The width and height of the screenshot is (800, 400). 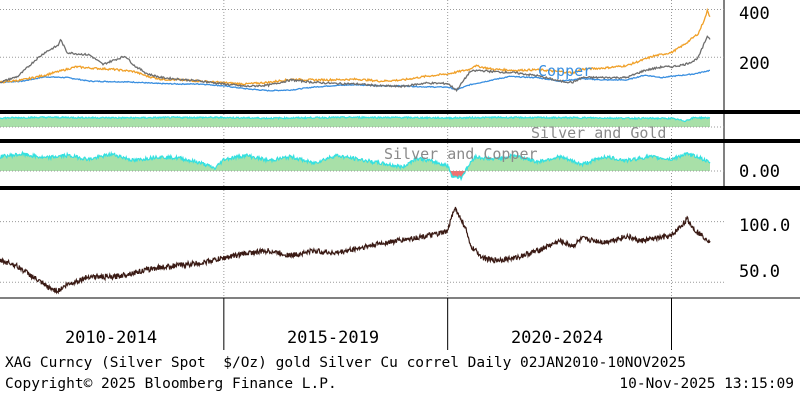 I want to click on x-axis, so click(x=448, y=324).